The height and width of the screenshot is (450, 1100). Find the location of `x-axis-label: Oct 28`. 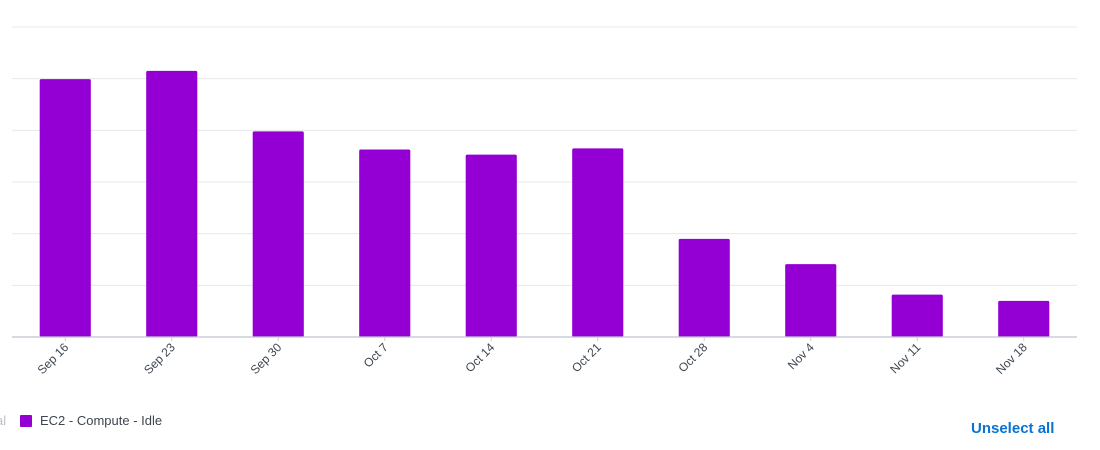

x-axis-label: Oct 28 is located at coordinates (692, 357).